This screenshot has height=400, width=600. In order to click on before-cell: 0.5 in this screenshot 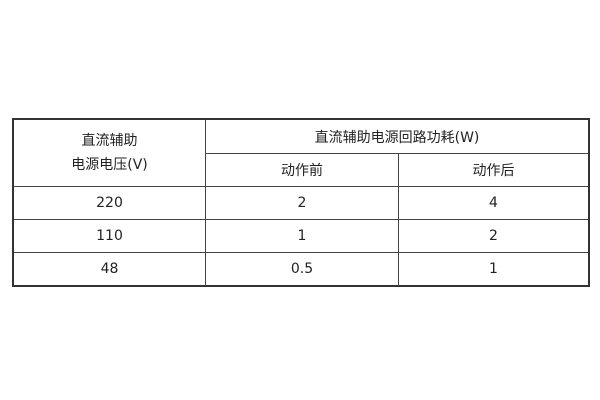, I will do `click(302, 269)`.